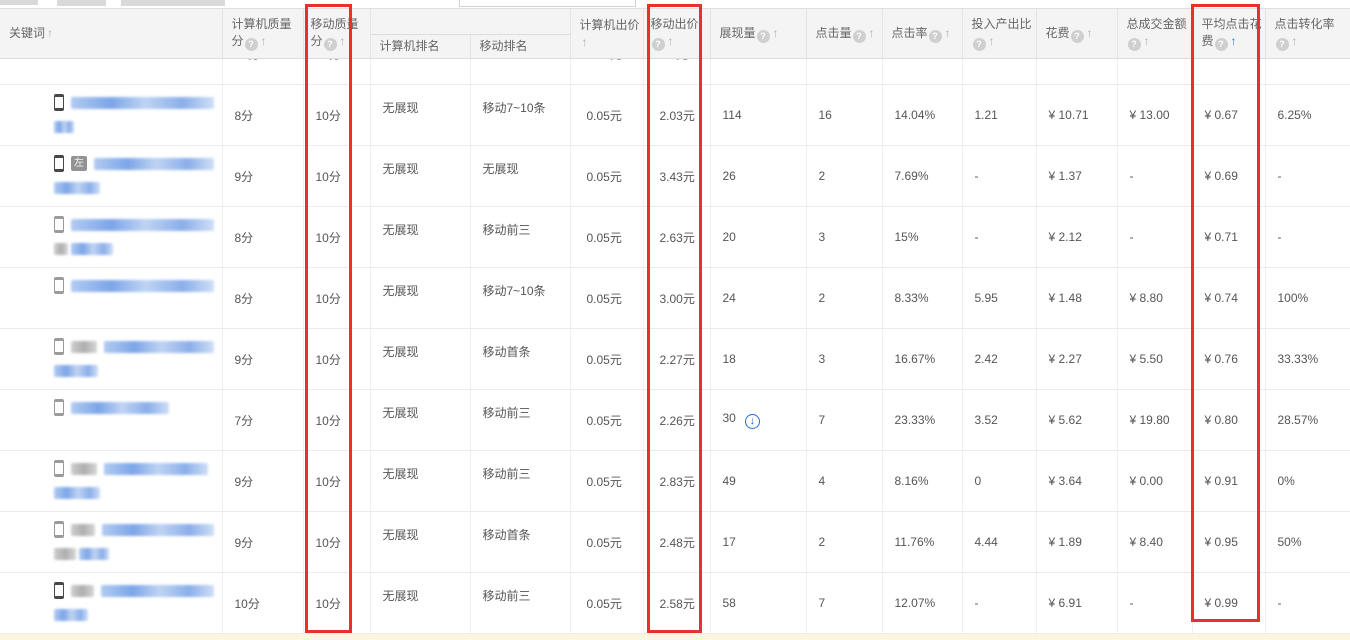 Image resolution: width=1350 pixels, height=640 pixels. Describe the element at coordinates (999, 481) in the screenshot. I see `cell-roi: 0` at that location.